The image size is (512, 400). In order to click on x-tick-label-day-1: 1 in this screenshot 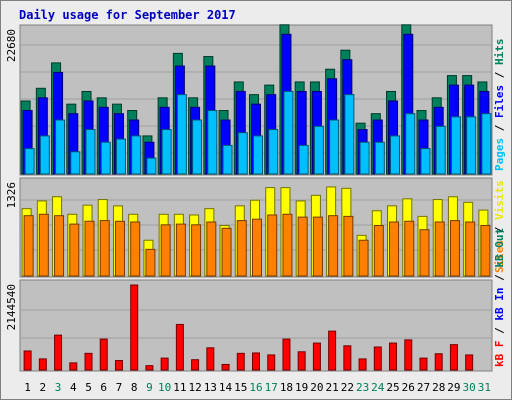, I will do `click(27, 387)`.